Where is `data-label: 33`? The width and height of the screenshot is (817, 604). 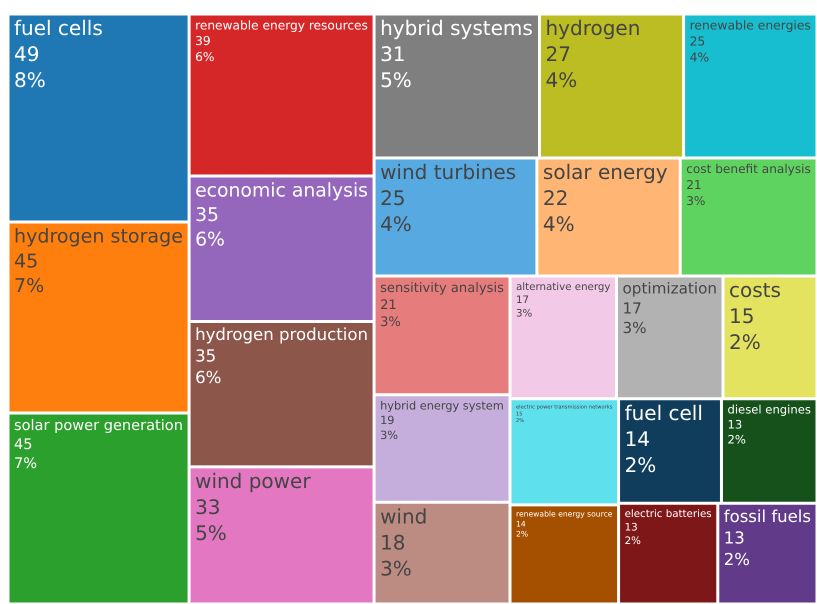 data-label: 33 is located at coordinates (208, 507).